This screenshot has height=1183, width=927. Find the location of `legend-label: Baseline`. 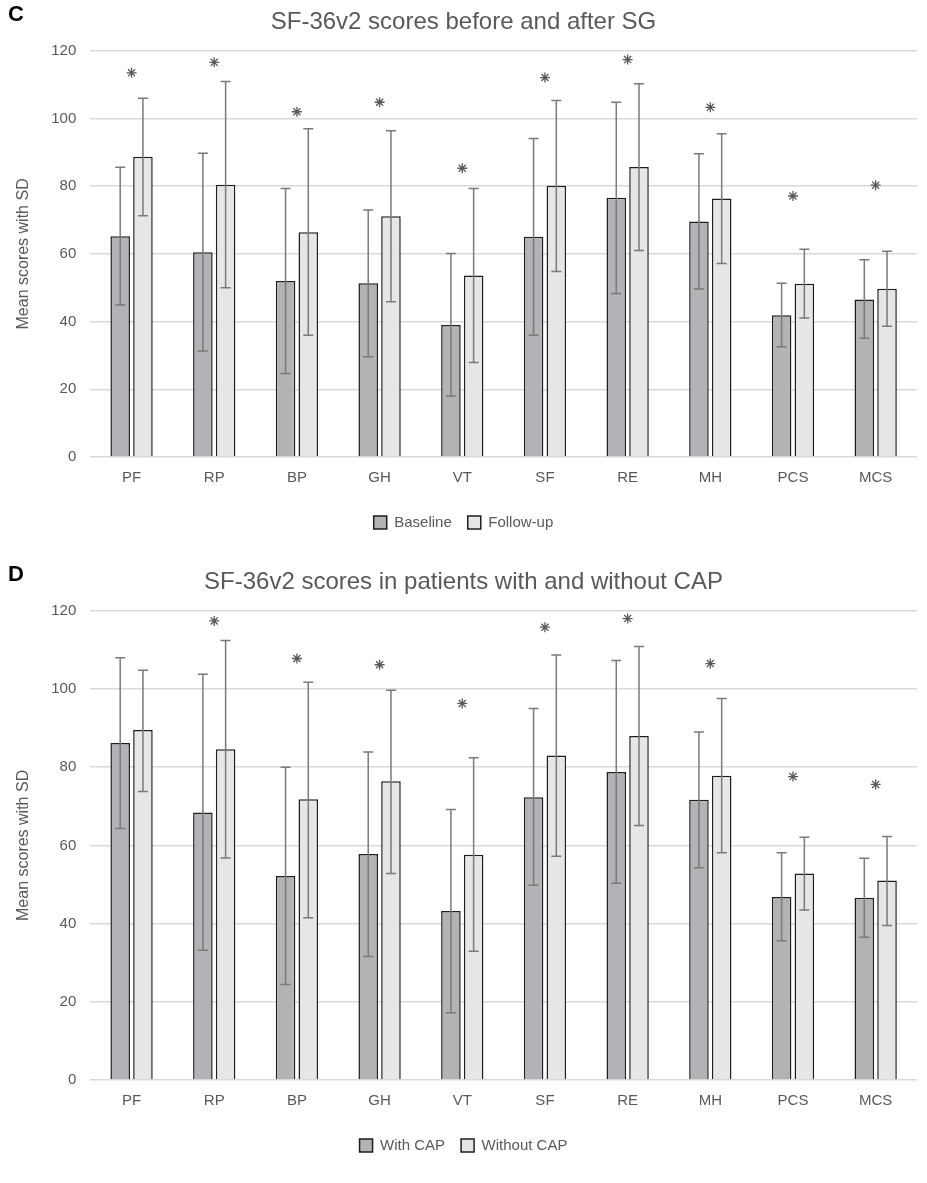

legend-label: Baseline is located at coordinates (423, 521).